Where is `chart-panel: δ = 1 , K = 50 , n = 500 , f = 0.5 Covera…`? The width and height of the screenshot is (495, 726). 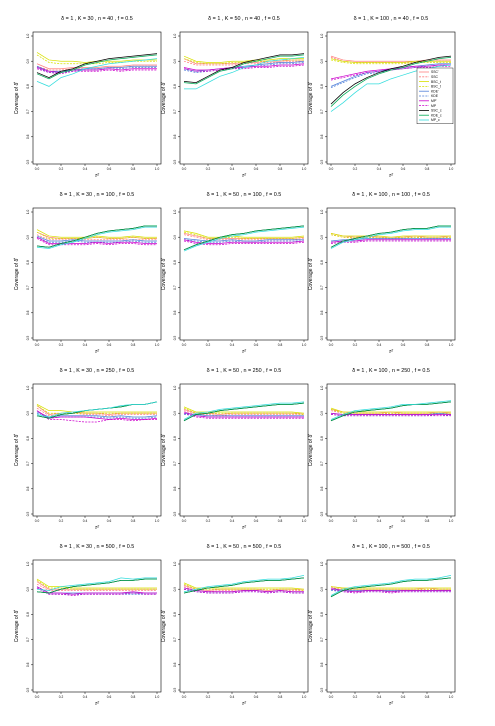 chart-panel: δ = 1 , K = 50 , n = 500 , f = 0.5 Covera… is located at coordinates (235, 625).